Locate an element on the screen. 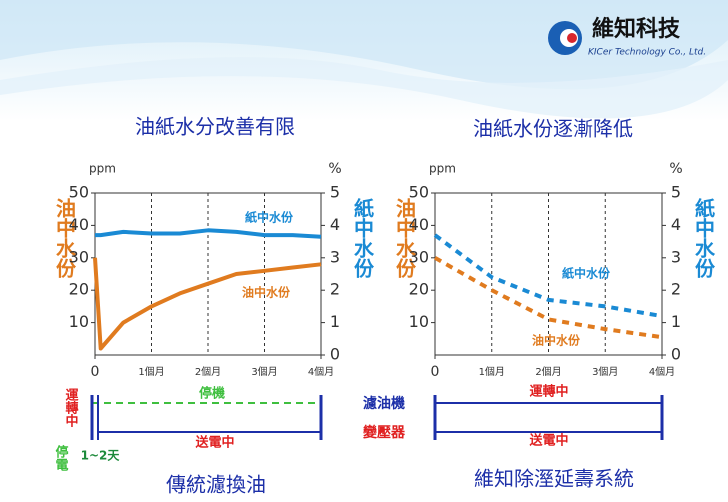 The width and height of the screenshot is (728, 502). logo-name: 維知科技 is located at coordinates (636, 29).